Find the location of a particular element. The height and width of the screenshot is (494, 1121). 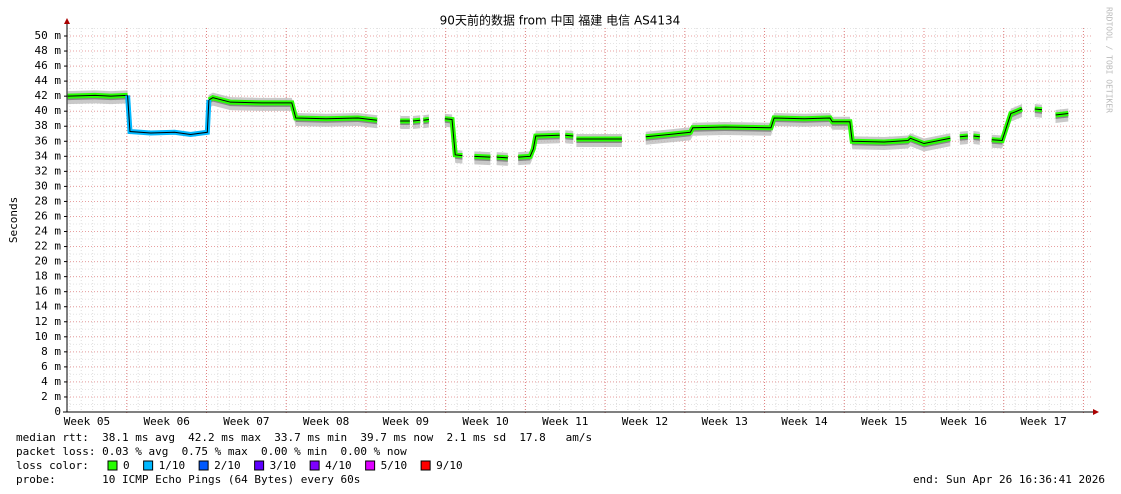

chart-title: 90天前的数据 from 中国 福建 电信 AS4134 is located at coordinates (560, 20).